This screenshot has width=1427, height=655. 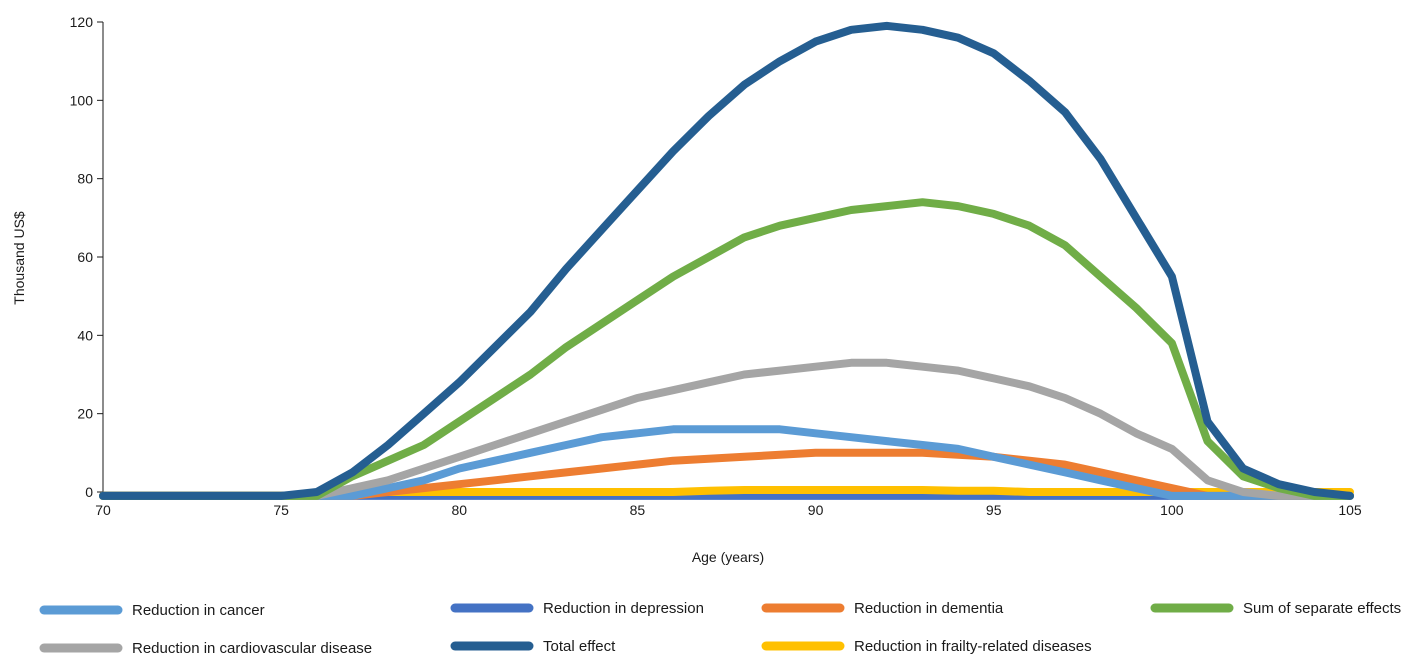 What do you see at coordinates (1322, 608) in the screenshot?
I see `legend-label-sum-of-separate-effects: Sum of separate effects` at bounding box center [1322, 608].